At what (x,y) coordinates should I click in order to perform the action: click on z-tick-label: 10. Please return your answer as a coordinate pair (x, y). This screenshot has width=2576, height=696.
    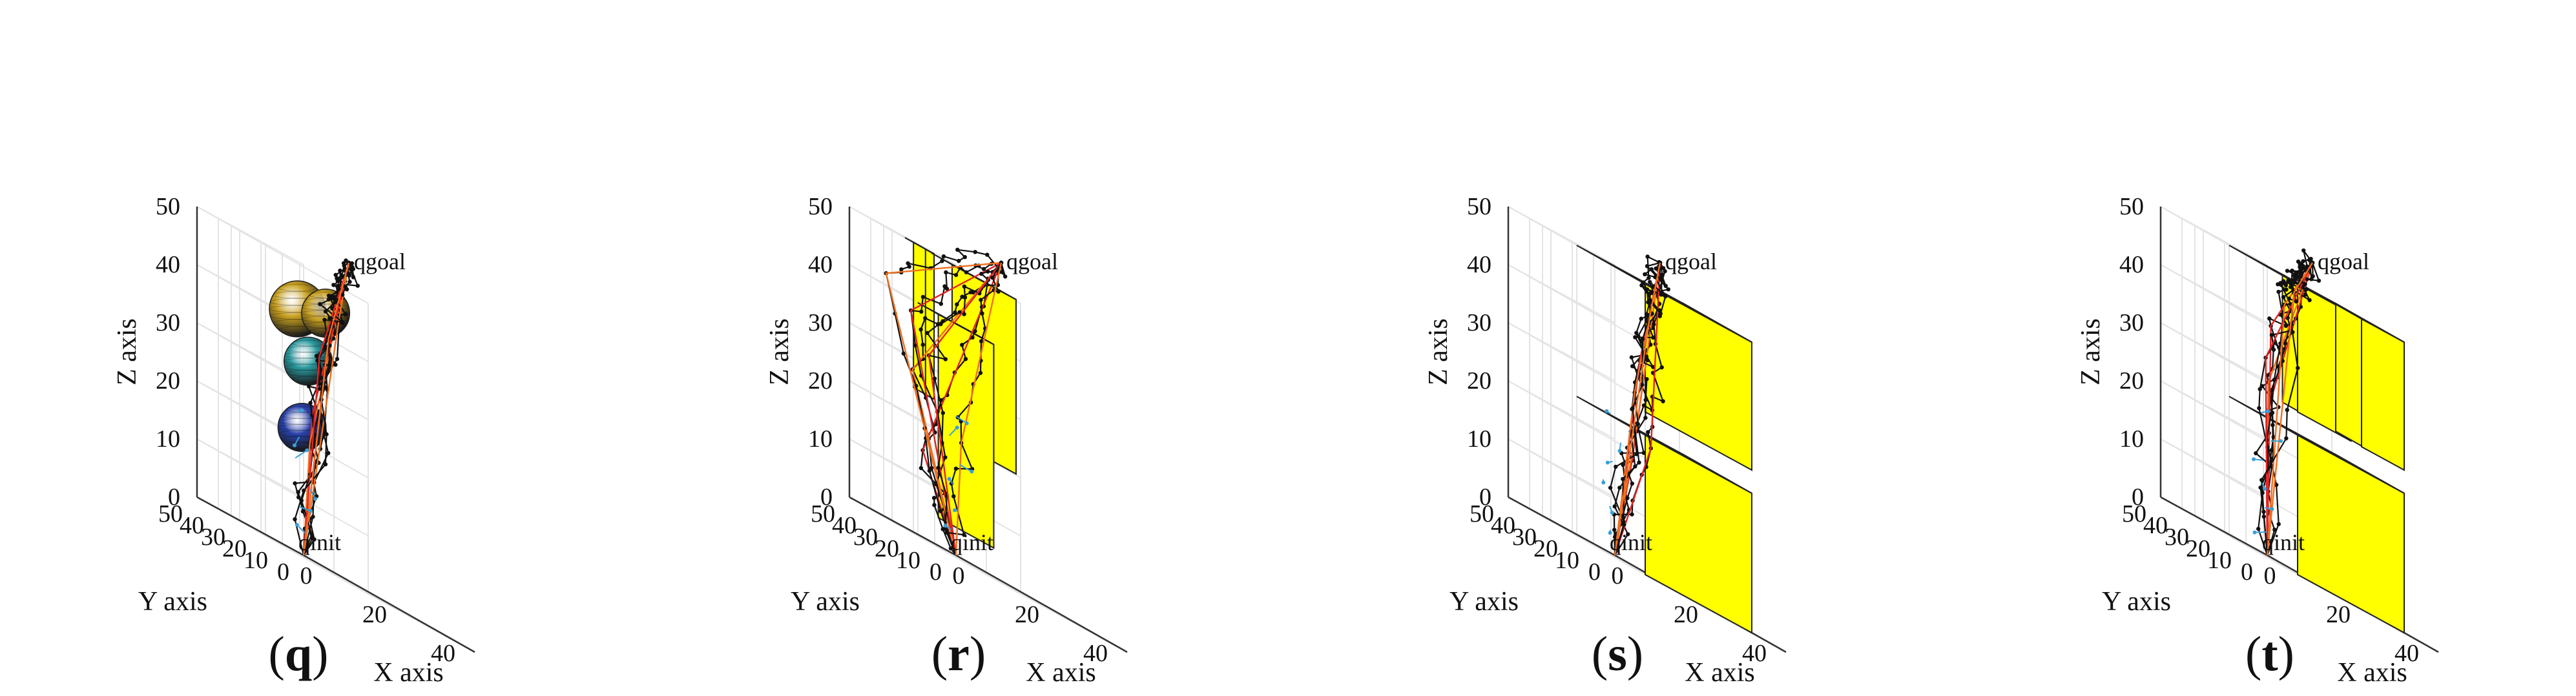
    Looking at the image, I should click on (168, 439).